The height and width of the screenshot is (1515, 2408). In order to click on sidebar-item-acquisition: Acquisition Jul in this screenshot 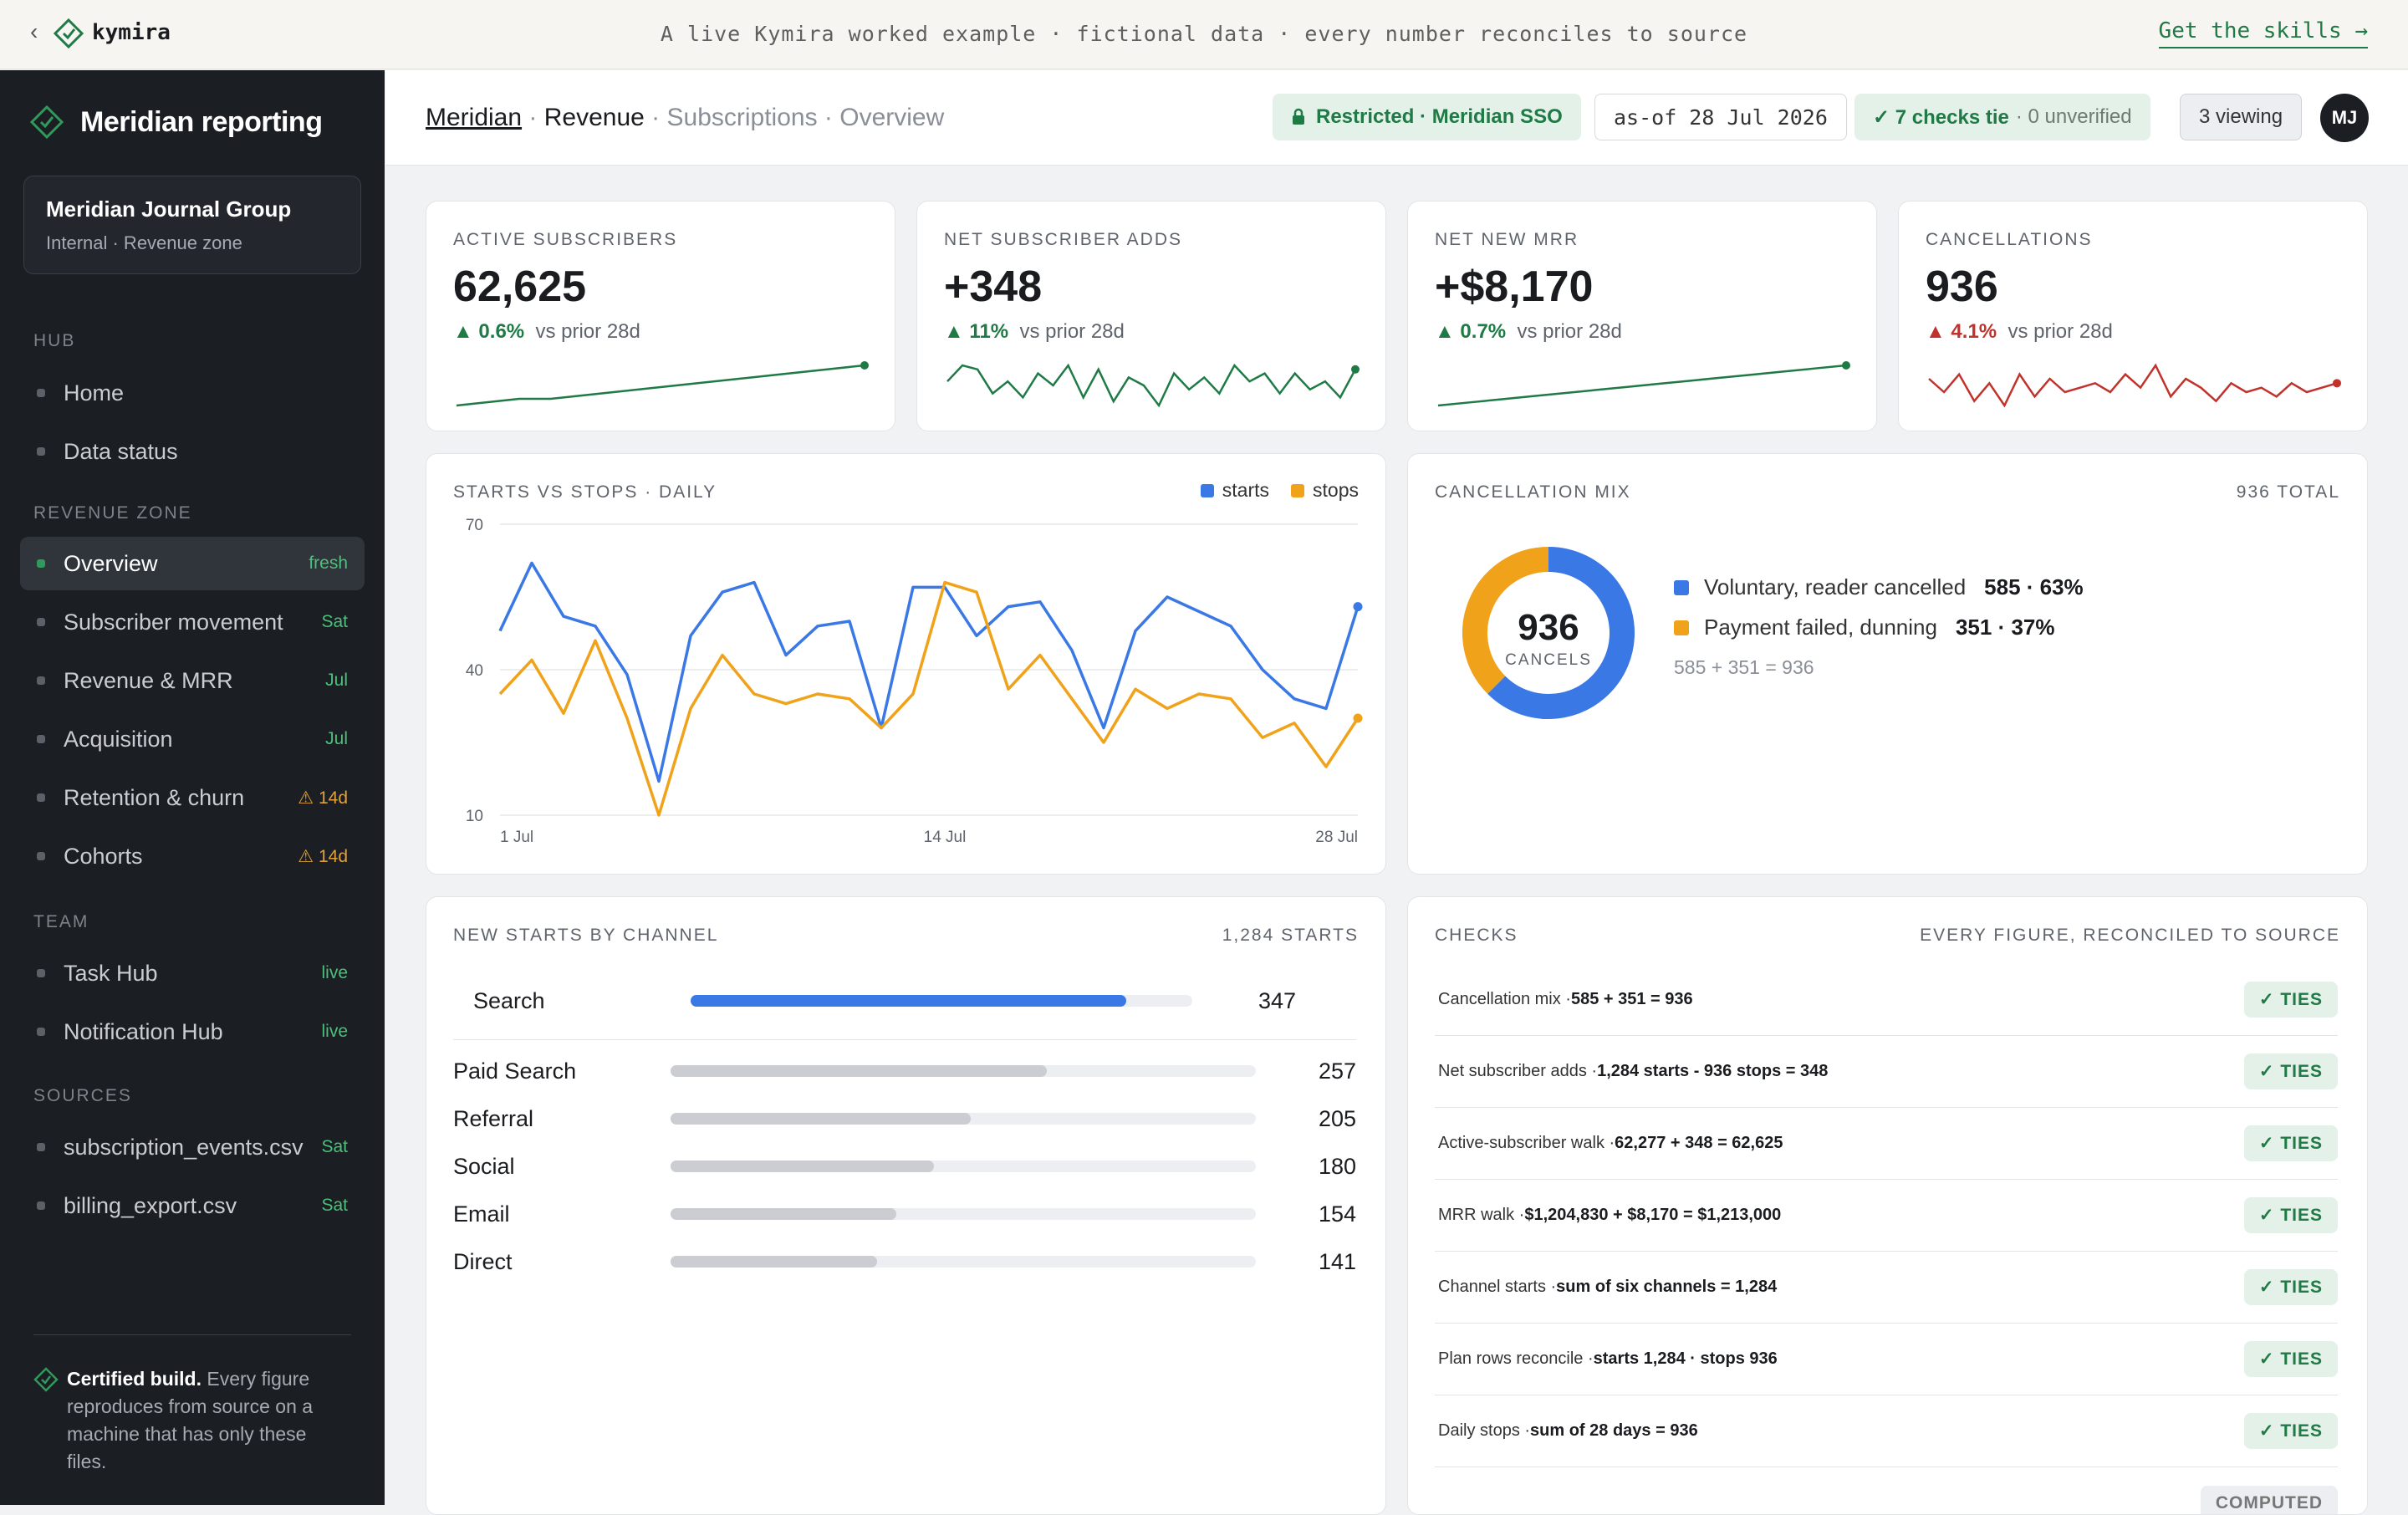, I will do `click(192, 739)`.